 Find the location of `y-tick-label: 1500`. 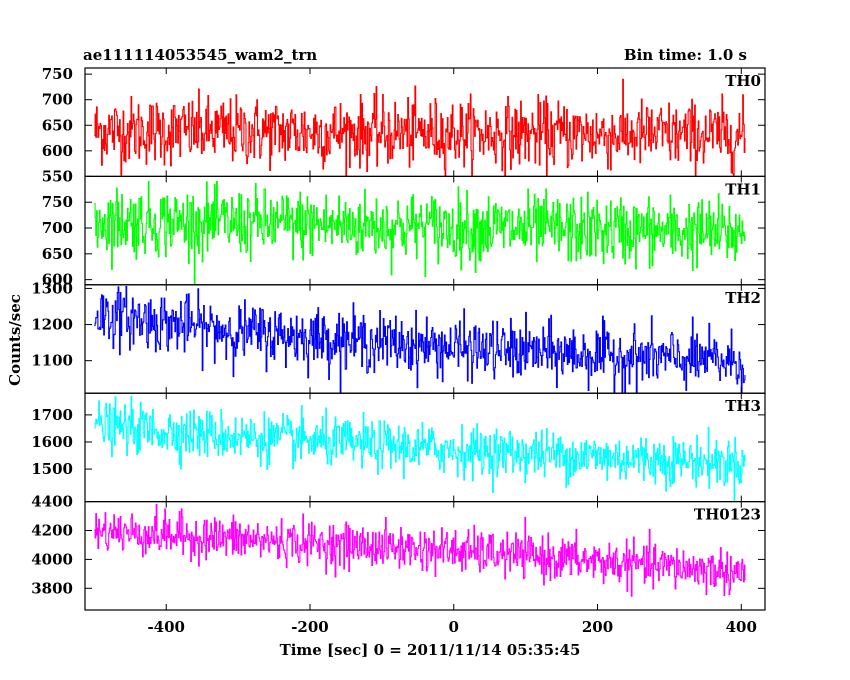

y-tick-label: 1500 is located at coordinates (52, 469).